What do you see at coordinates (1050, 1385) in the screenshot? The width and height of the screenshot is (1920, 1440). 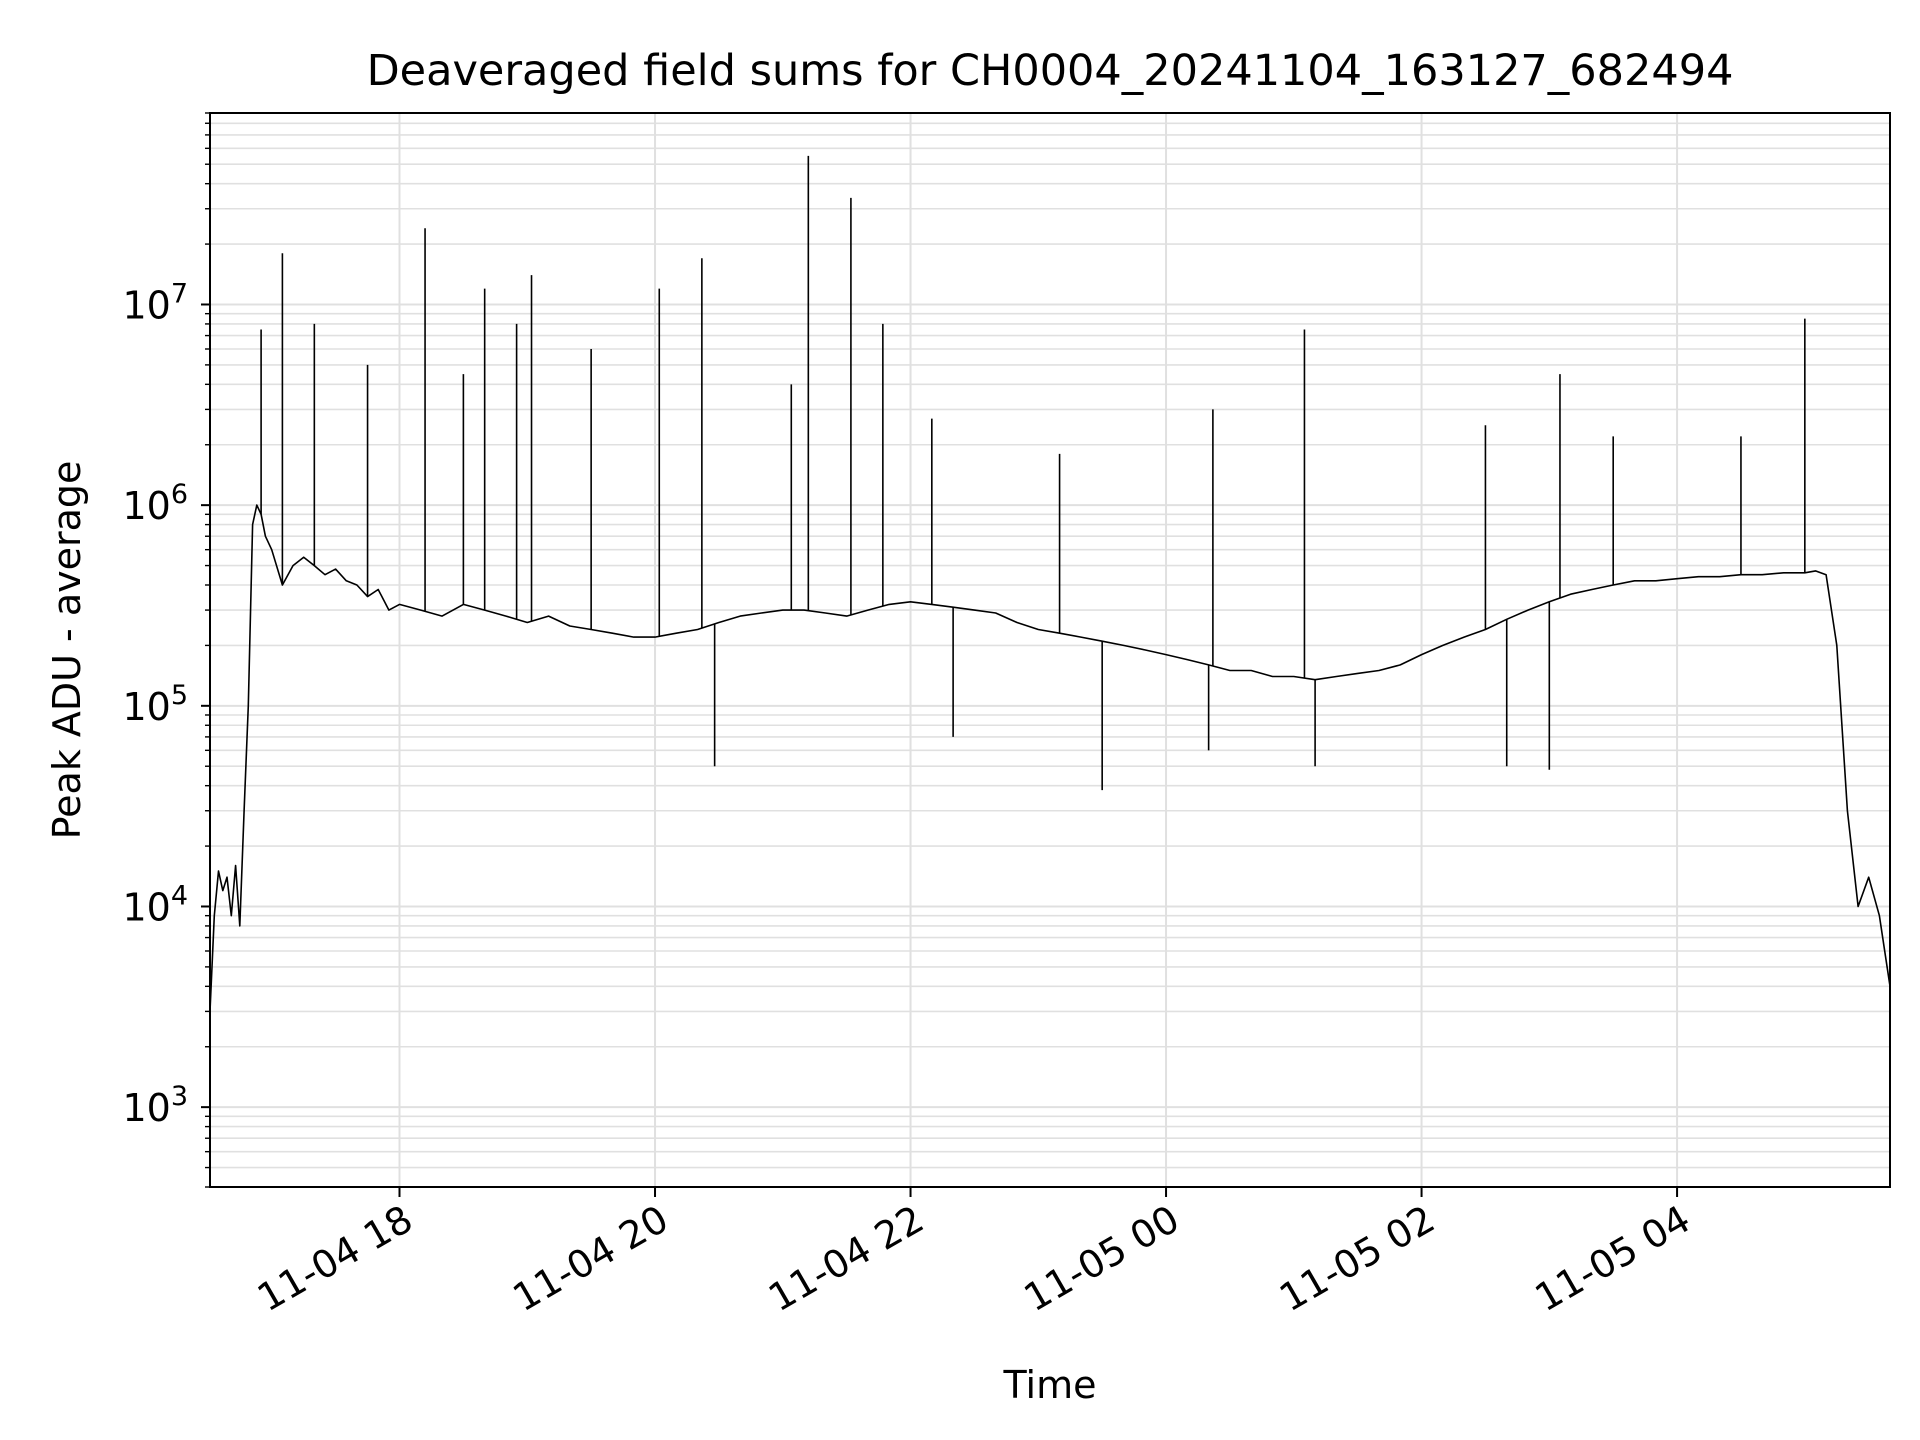 I see `x-axis-label: Time` at bounding box center [1050, 1385].